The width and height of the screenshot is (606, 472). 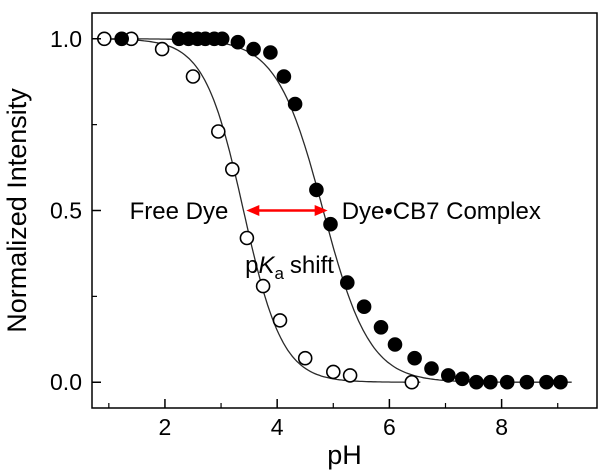 I want to click on x-tick-label: 8, so click(x=501, y=427).